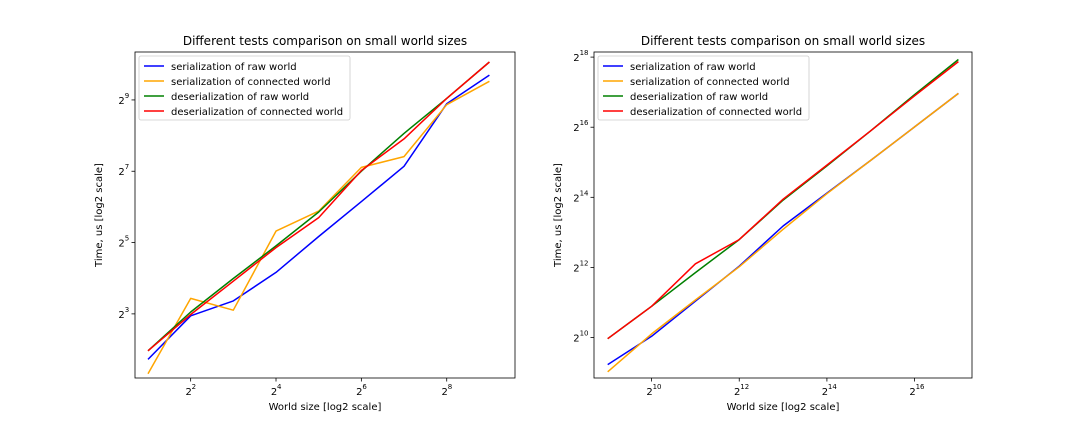  What do you see at coordinates (744, 387) in the screenshot?
I see `x-tick-exponent: 12` at bounding box center [744, 387].